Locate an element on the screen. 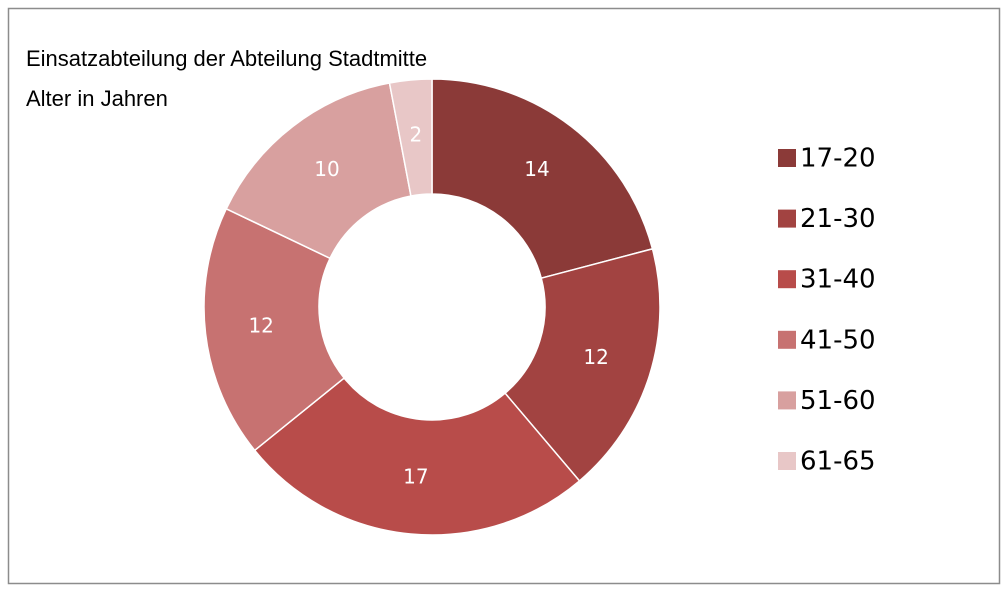  data-label: 14 is located at coordinates (536, 169).